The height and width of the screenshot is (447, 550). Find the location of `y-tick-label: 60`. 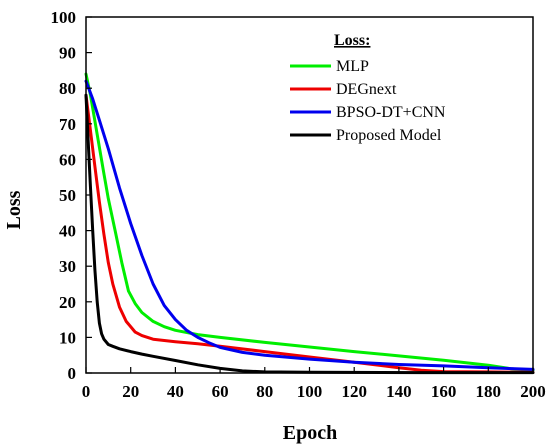

y-tick-label: 60 is located at coordinates (67, 159).